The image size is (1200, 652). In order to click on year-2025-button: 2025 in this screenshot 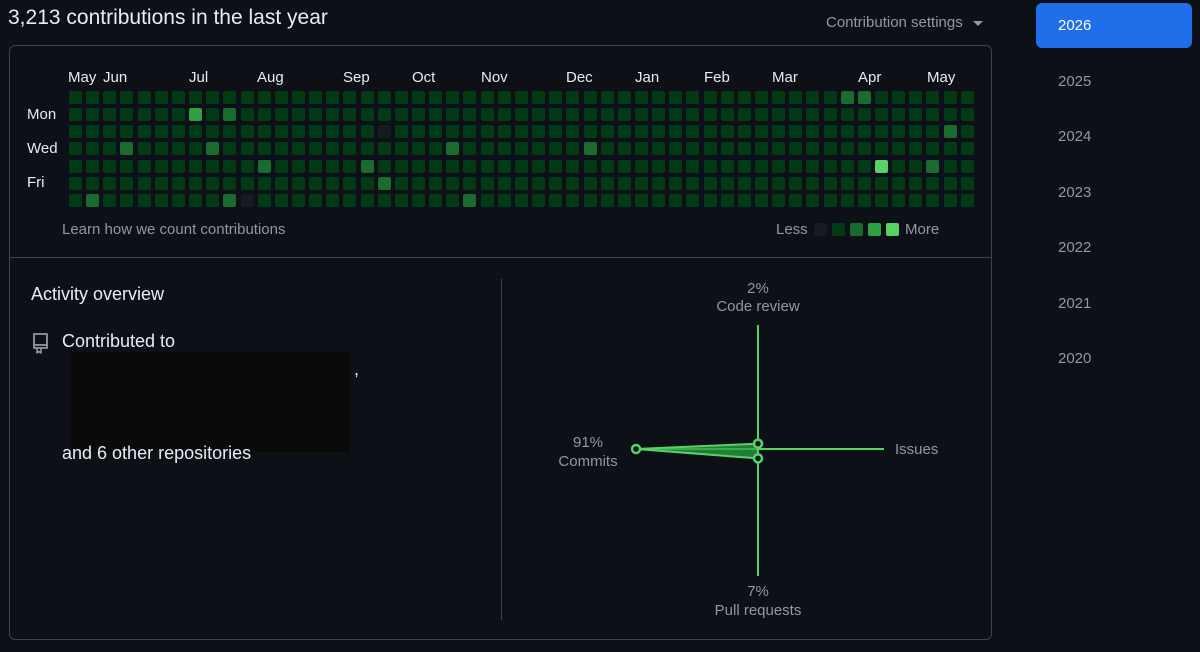, I will do `click(1075, 81)`.